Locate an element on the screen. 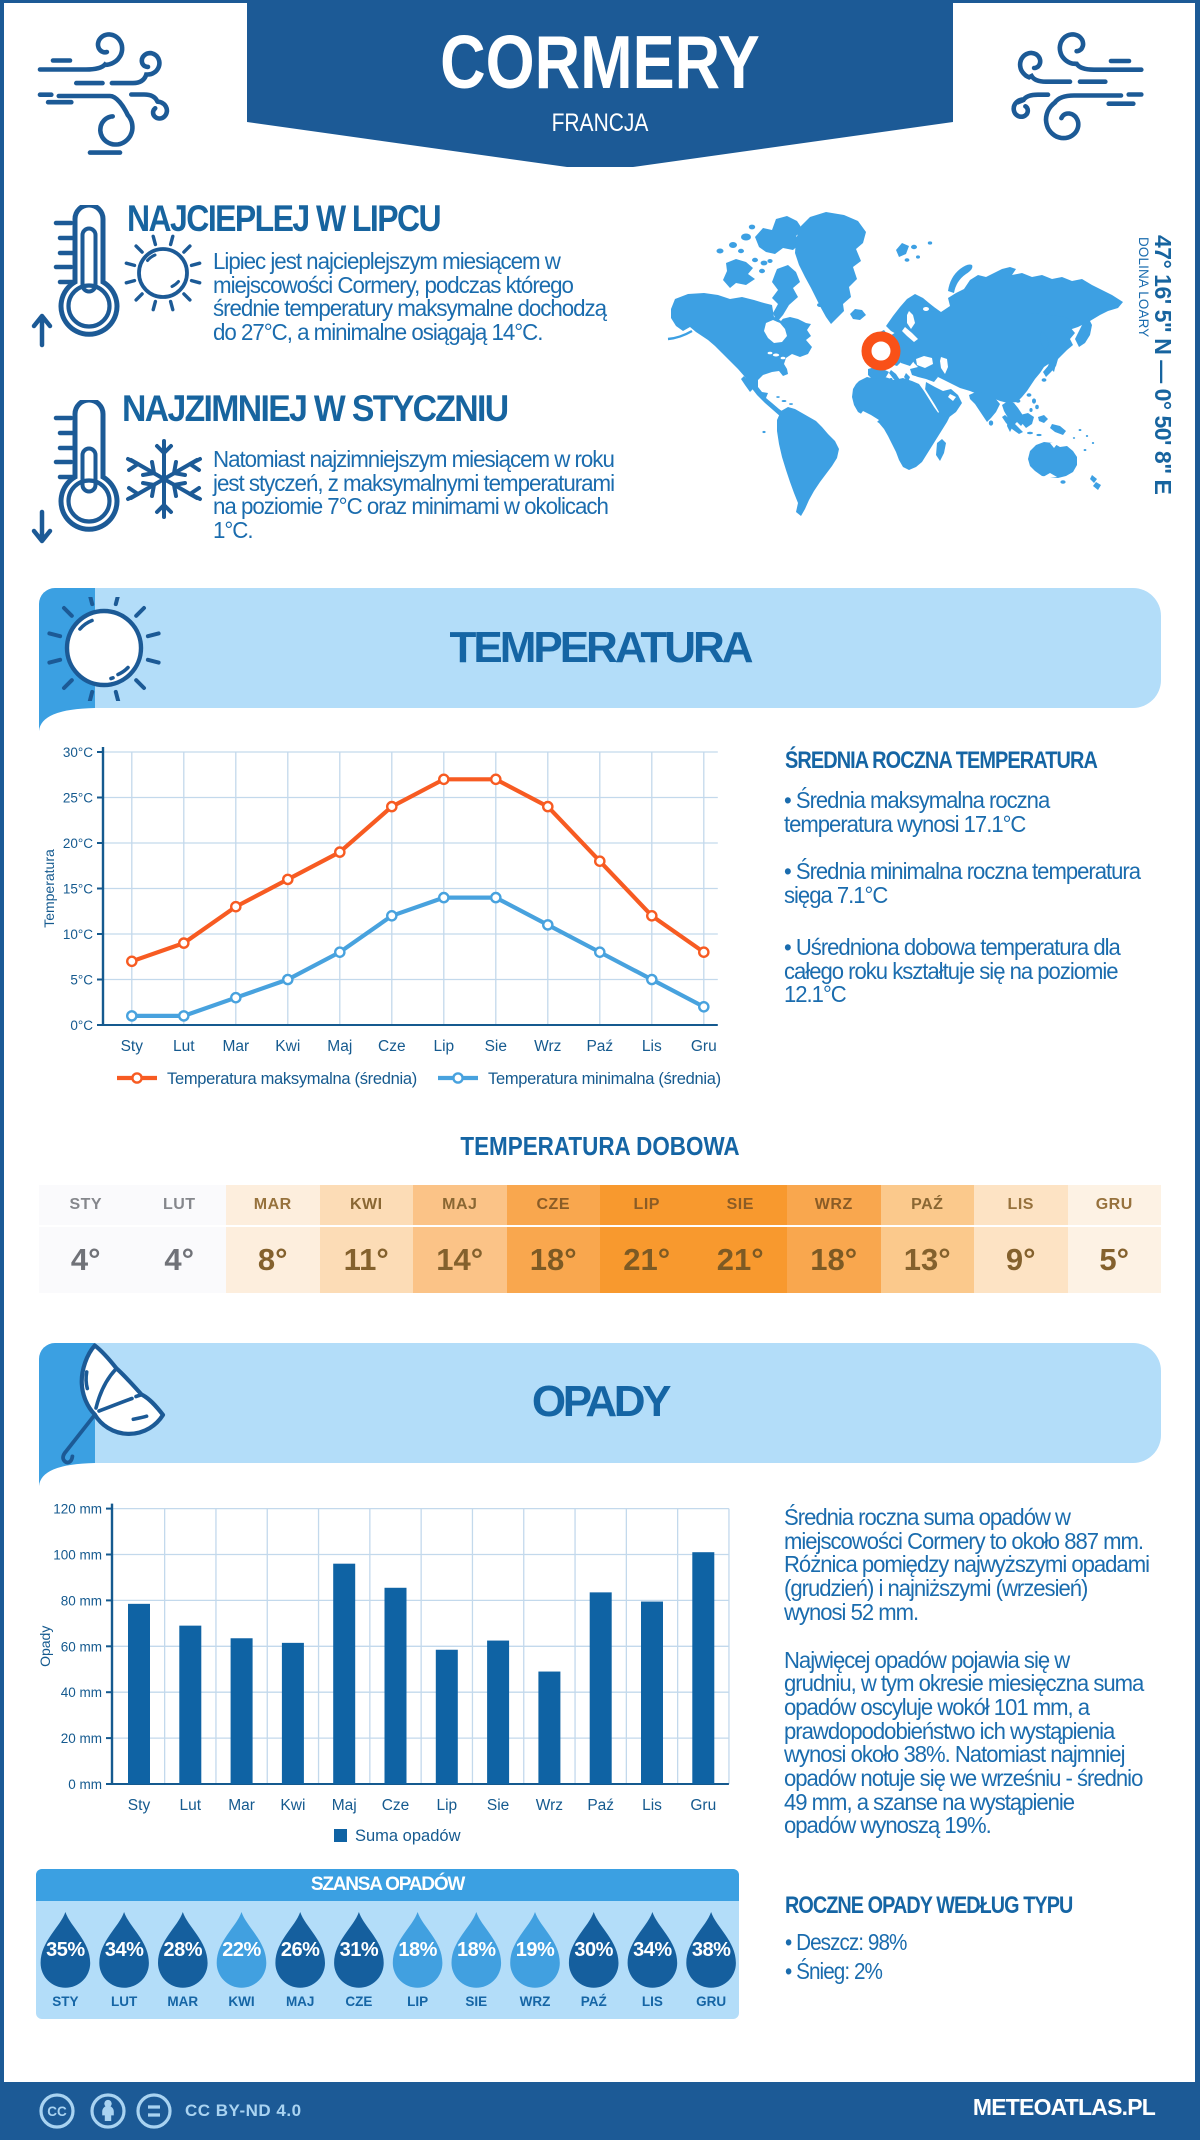  svg-text: 80 mm is located at coordinates (81, 1600).